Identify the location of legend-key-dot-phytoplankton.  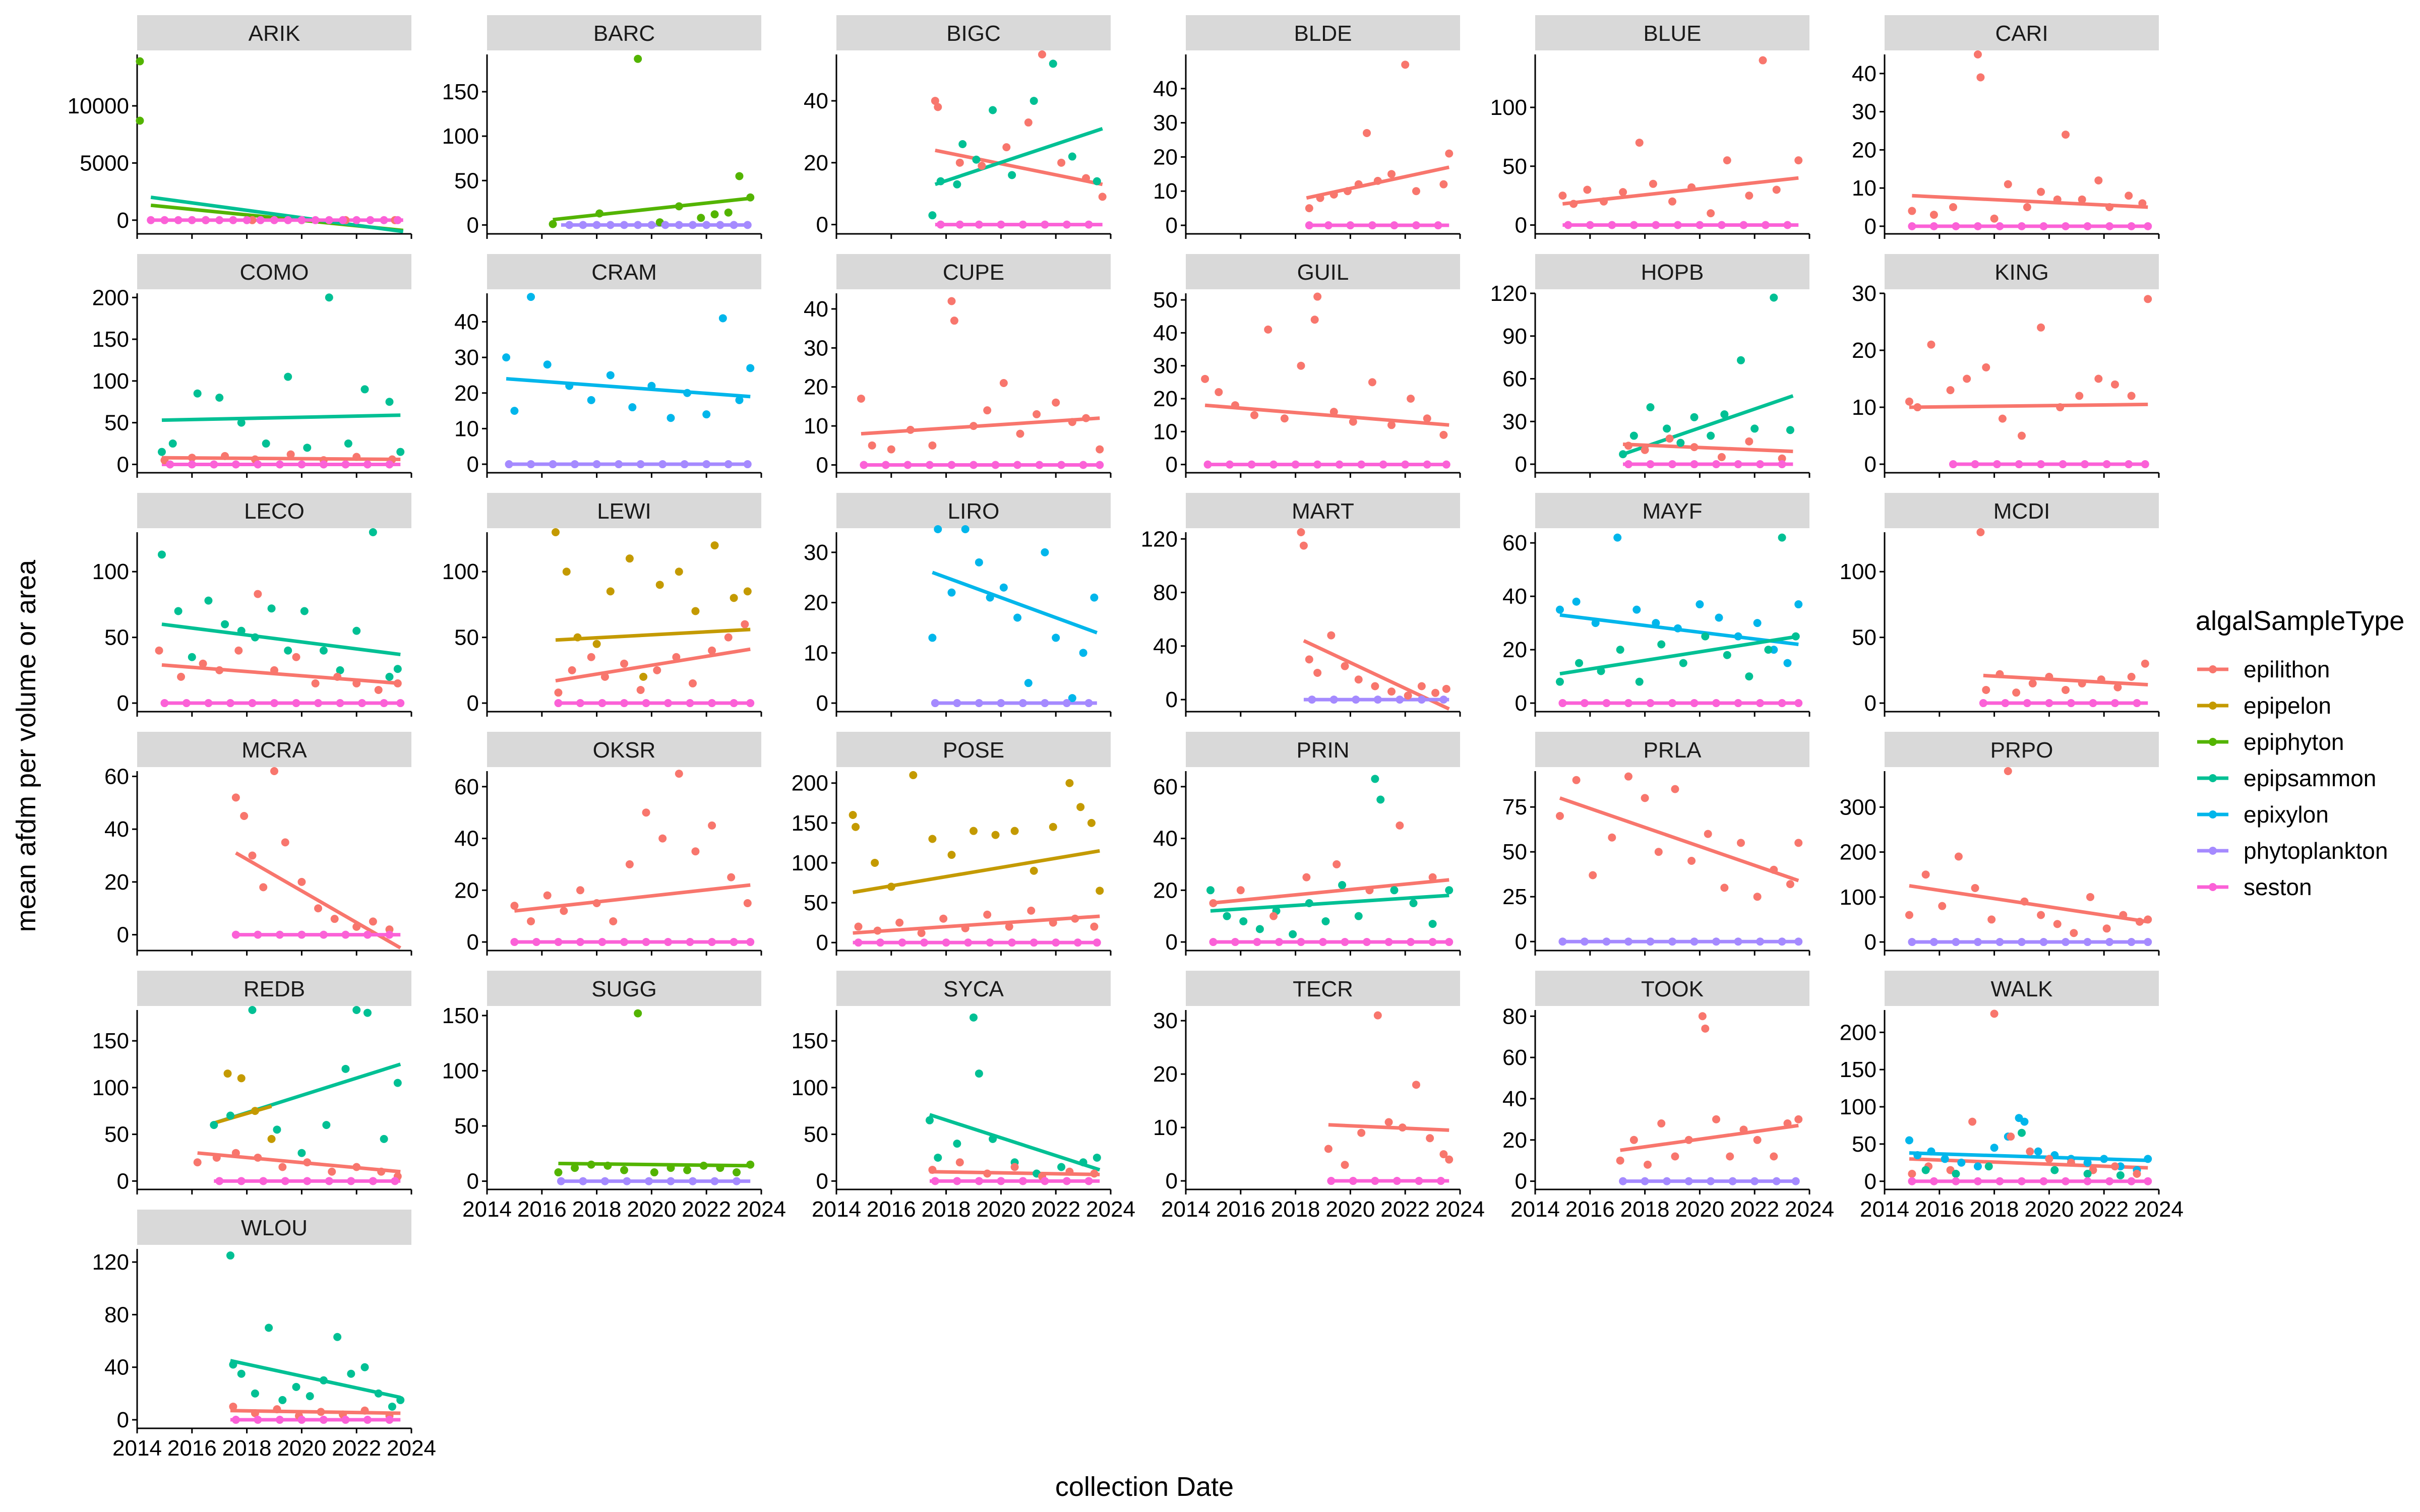
(2213, 851).